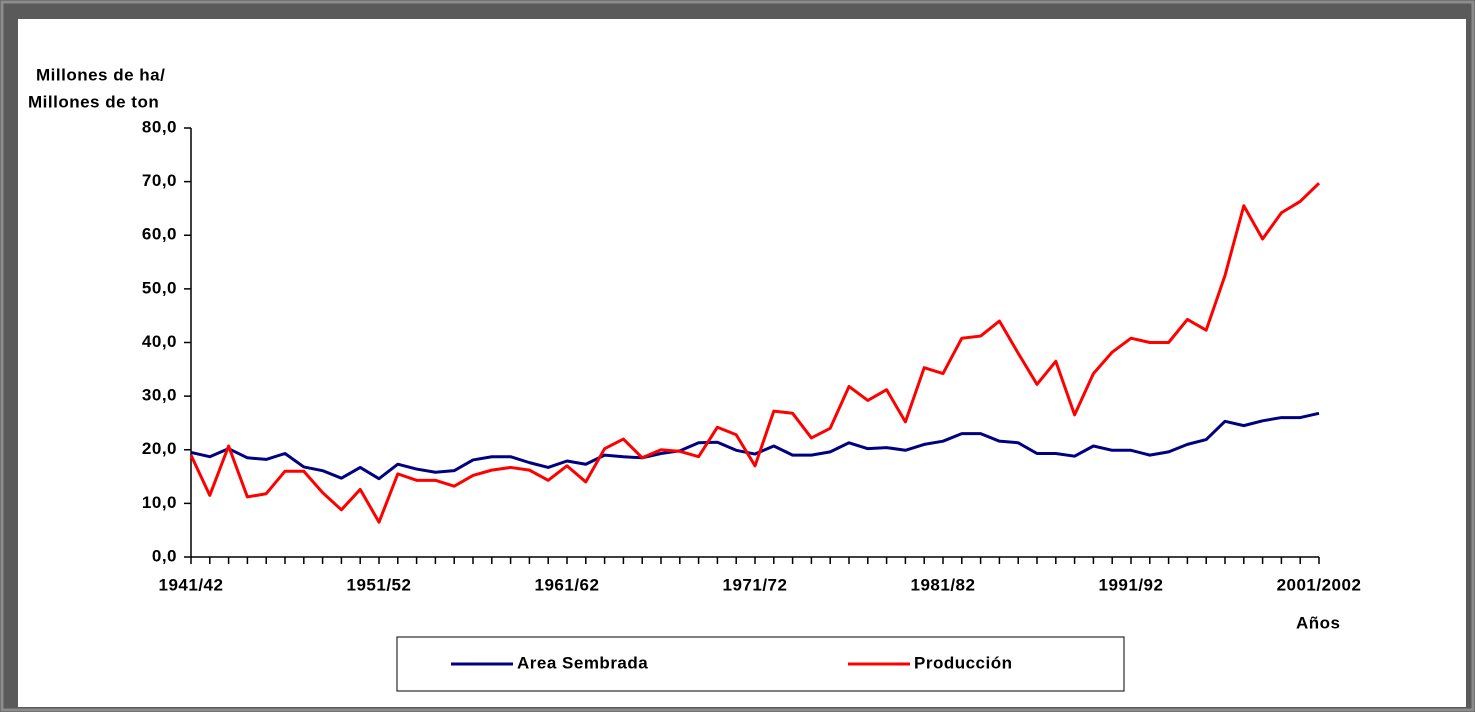  What do you see at coordinates (159, 341) in the screenshot?
I see `y-tick-label: 40,0` at bounding box center [159, 341].